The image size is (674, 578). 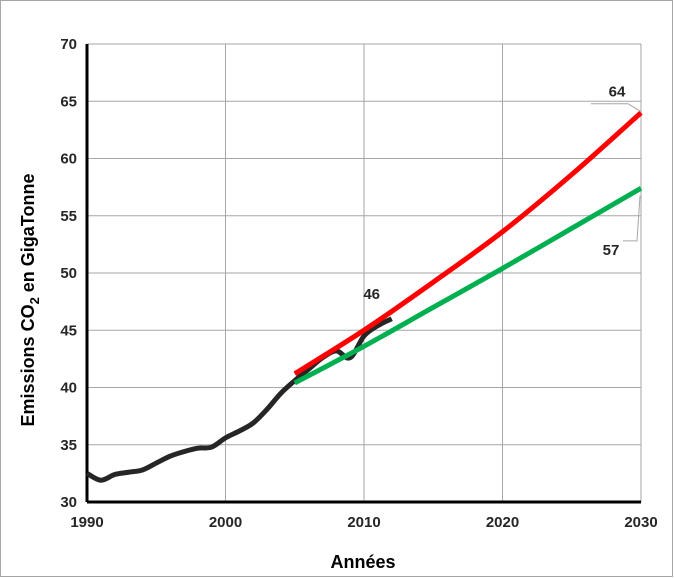 I want to click on x-axis-title: Années, so click(x=362, y=562).